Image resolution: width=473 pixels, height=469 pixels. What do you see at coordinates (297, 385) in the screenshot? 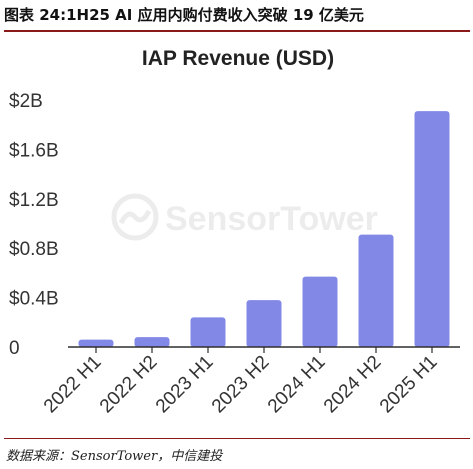
I see `x-tick-label: 2024 H1` at bounding box center [297, 385].